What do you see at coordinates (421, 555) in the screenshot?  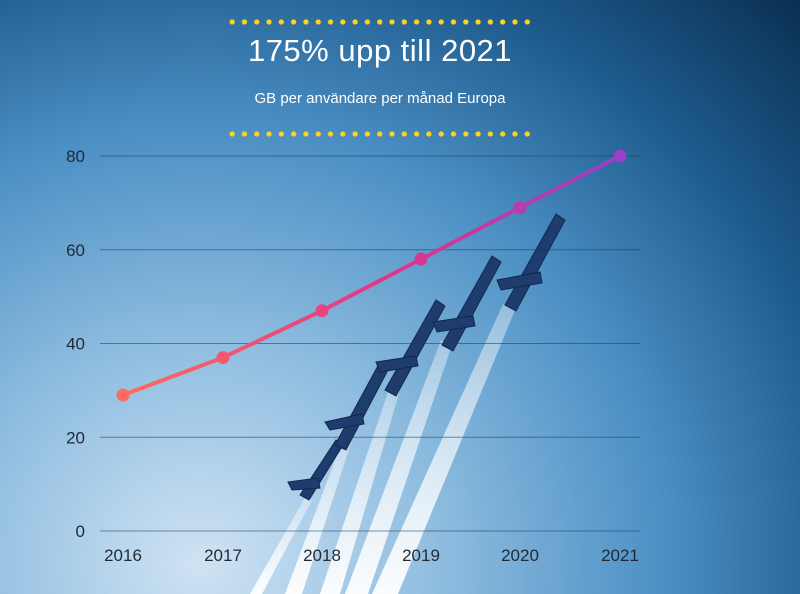 I see `x-tick-label: 2019` at bounding box center [421, 555].